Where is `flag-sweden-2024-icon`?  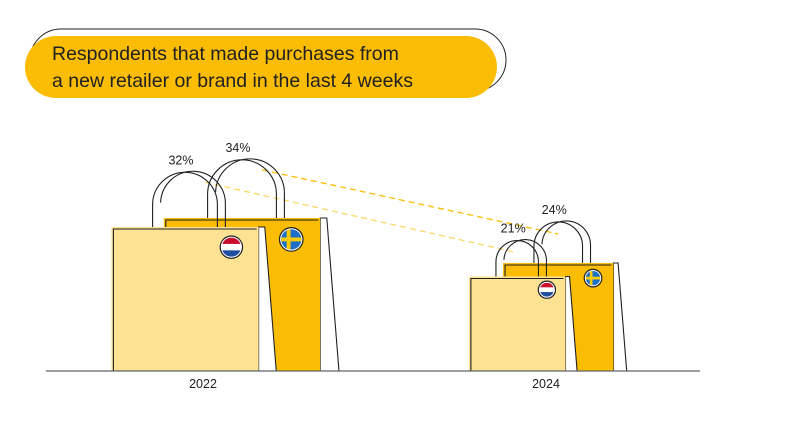
flag-sweden-2024-icon is located at coordinates (593, 278).